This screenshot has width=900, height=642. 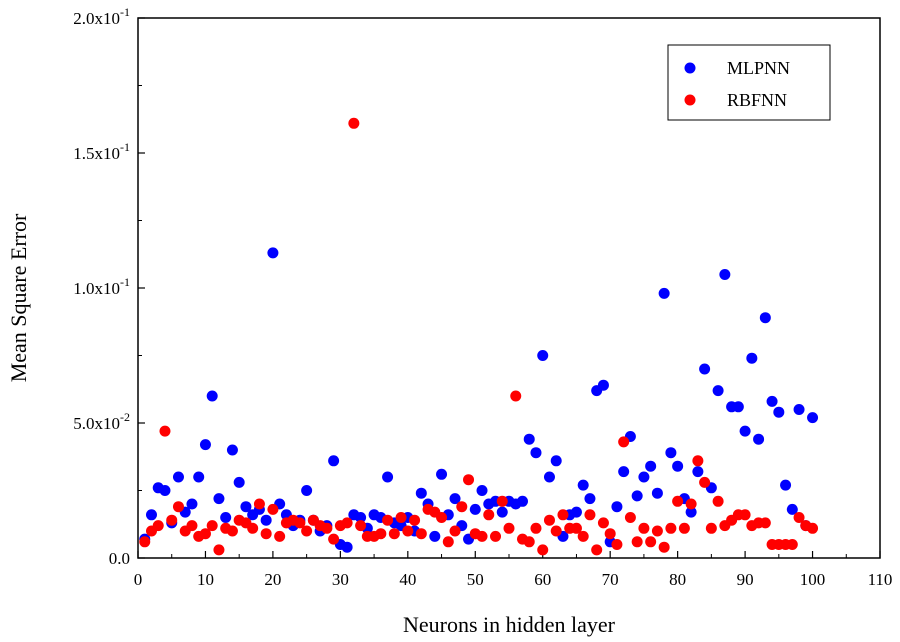 I want to click on legend-label-rbfnn: RBFNN, so click(x=757, y=100).